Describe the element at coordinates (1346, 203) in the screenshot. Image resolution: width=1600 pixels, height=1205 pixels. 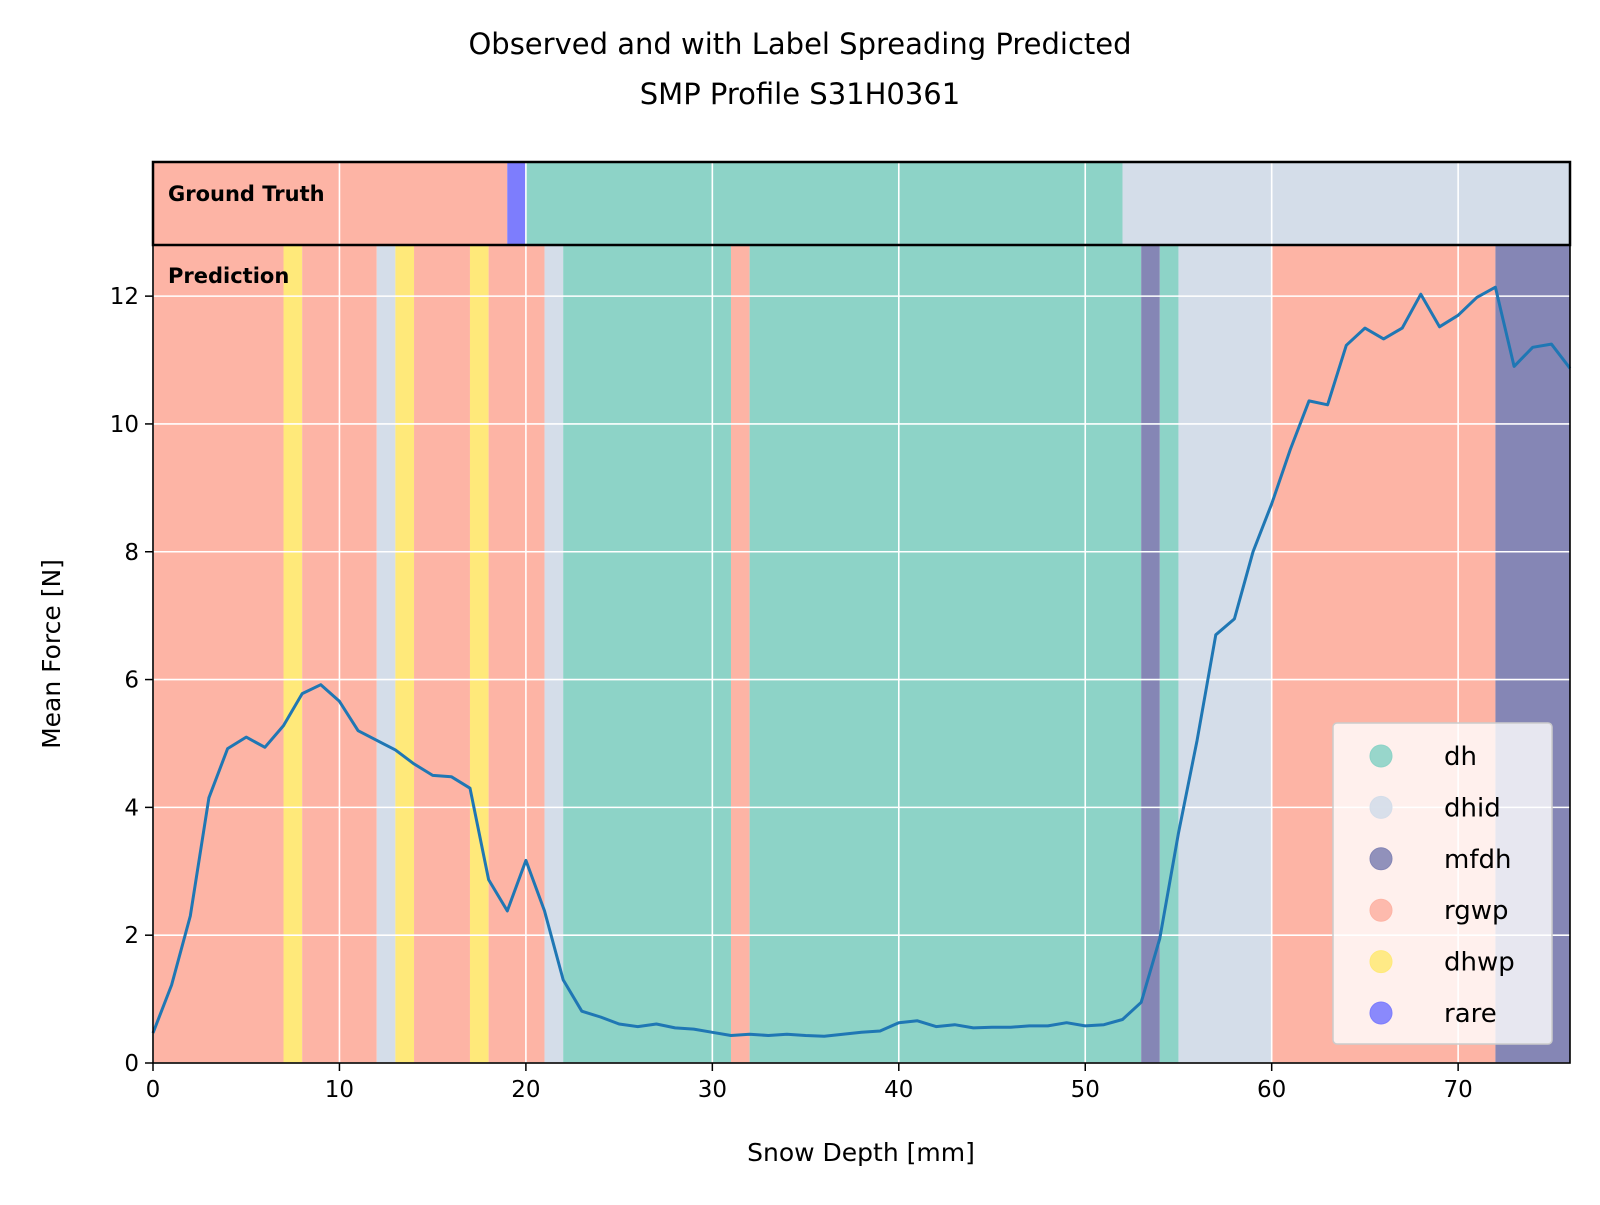
I see `ground-truth-band-dhid` at that location.